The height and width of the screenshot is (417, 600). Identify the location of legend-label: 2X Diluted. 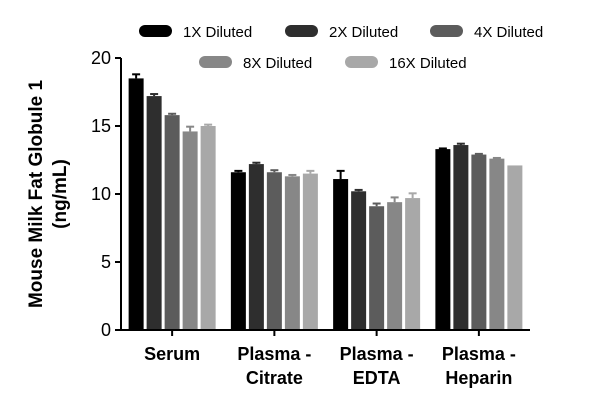
(363, 32).